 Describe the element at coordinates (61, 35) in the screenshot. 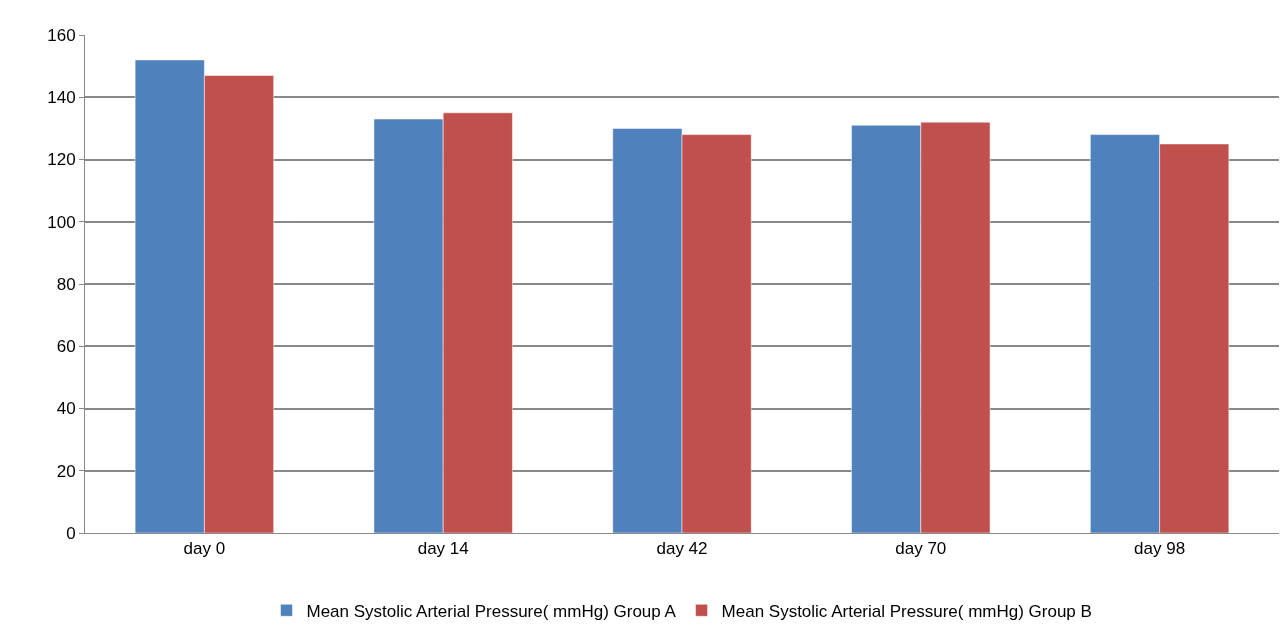

I see `y-tick-label: 160` at that location.